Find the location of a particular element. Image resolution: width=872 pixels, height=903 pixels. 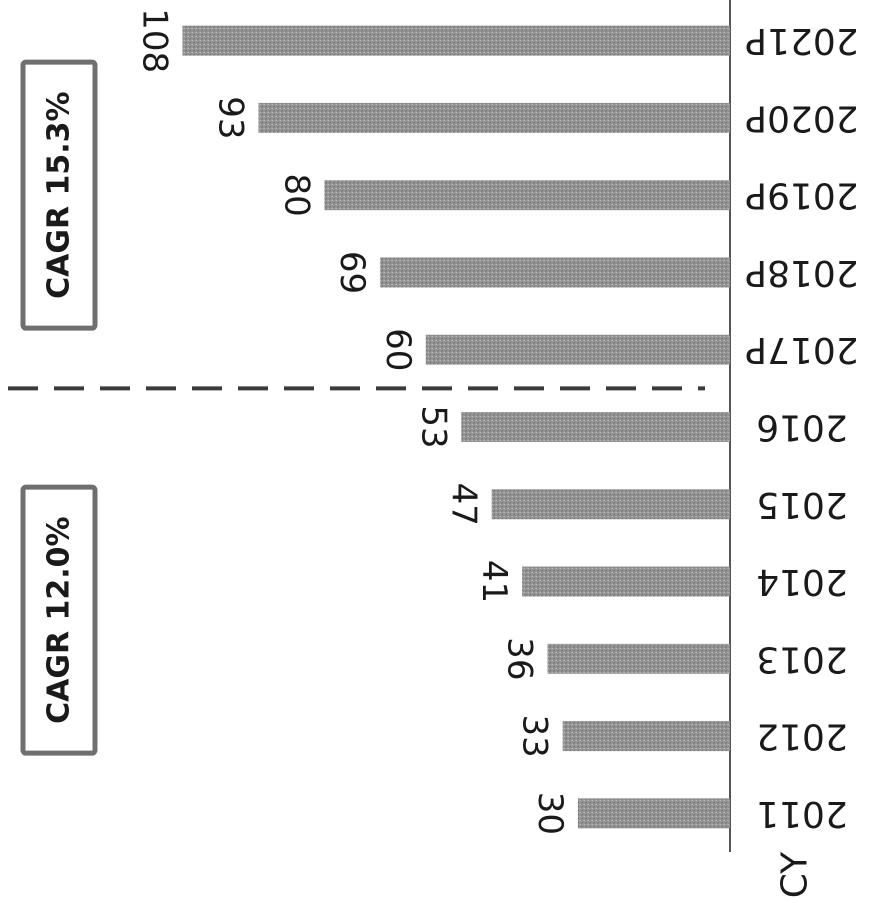

value-label-2012: 33 is located at coordinates (535, 735).